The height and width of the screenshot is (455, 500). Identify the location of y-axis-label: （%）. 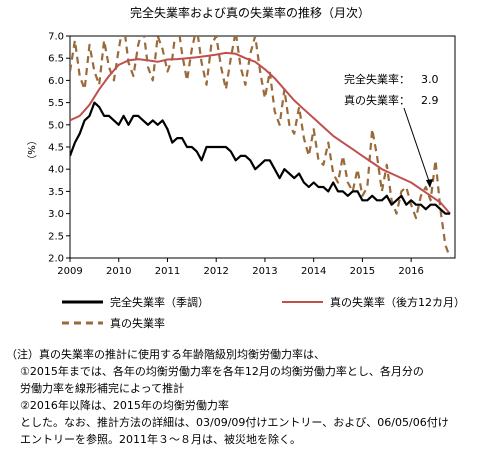
(31, 150).